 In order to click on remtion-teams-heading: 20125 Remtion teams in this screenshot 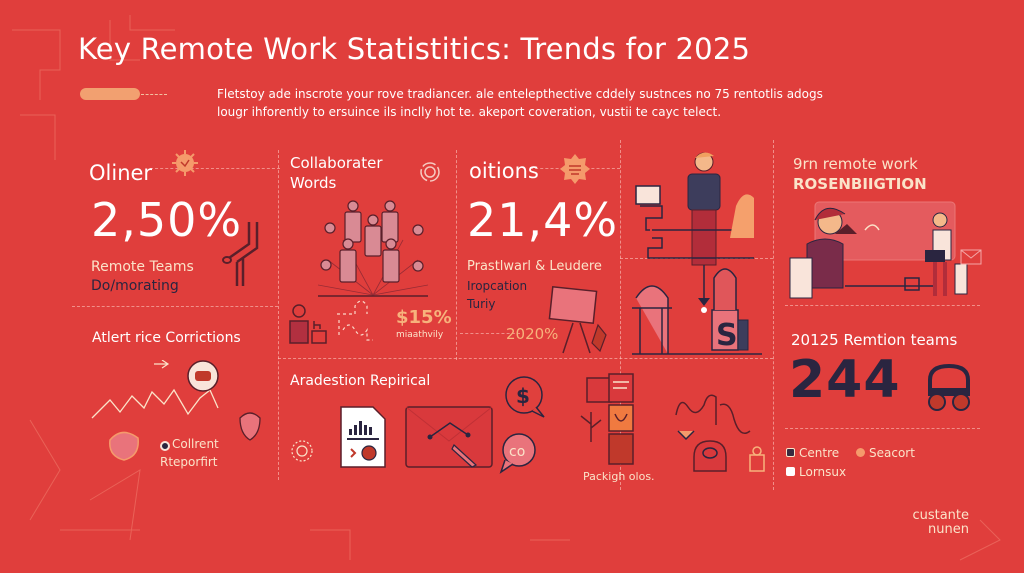, I will do `click(874, 340)`.